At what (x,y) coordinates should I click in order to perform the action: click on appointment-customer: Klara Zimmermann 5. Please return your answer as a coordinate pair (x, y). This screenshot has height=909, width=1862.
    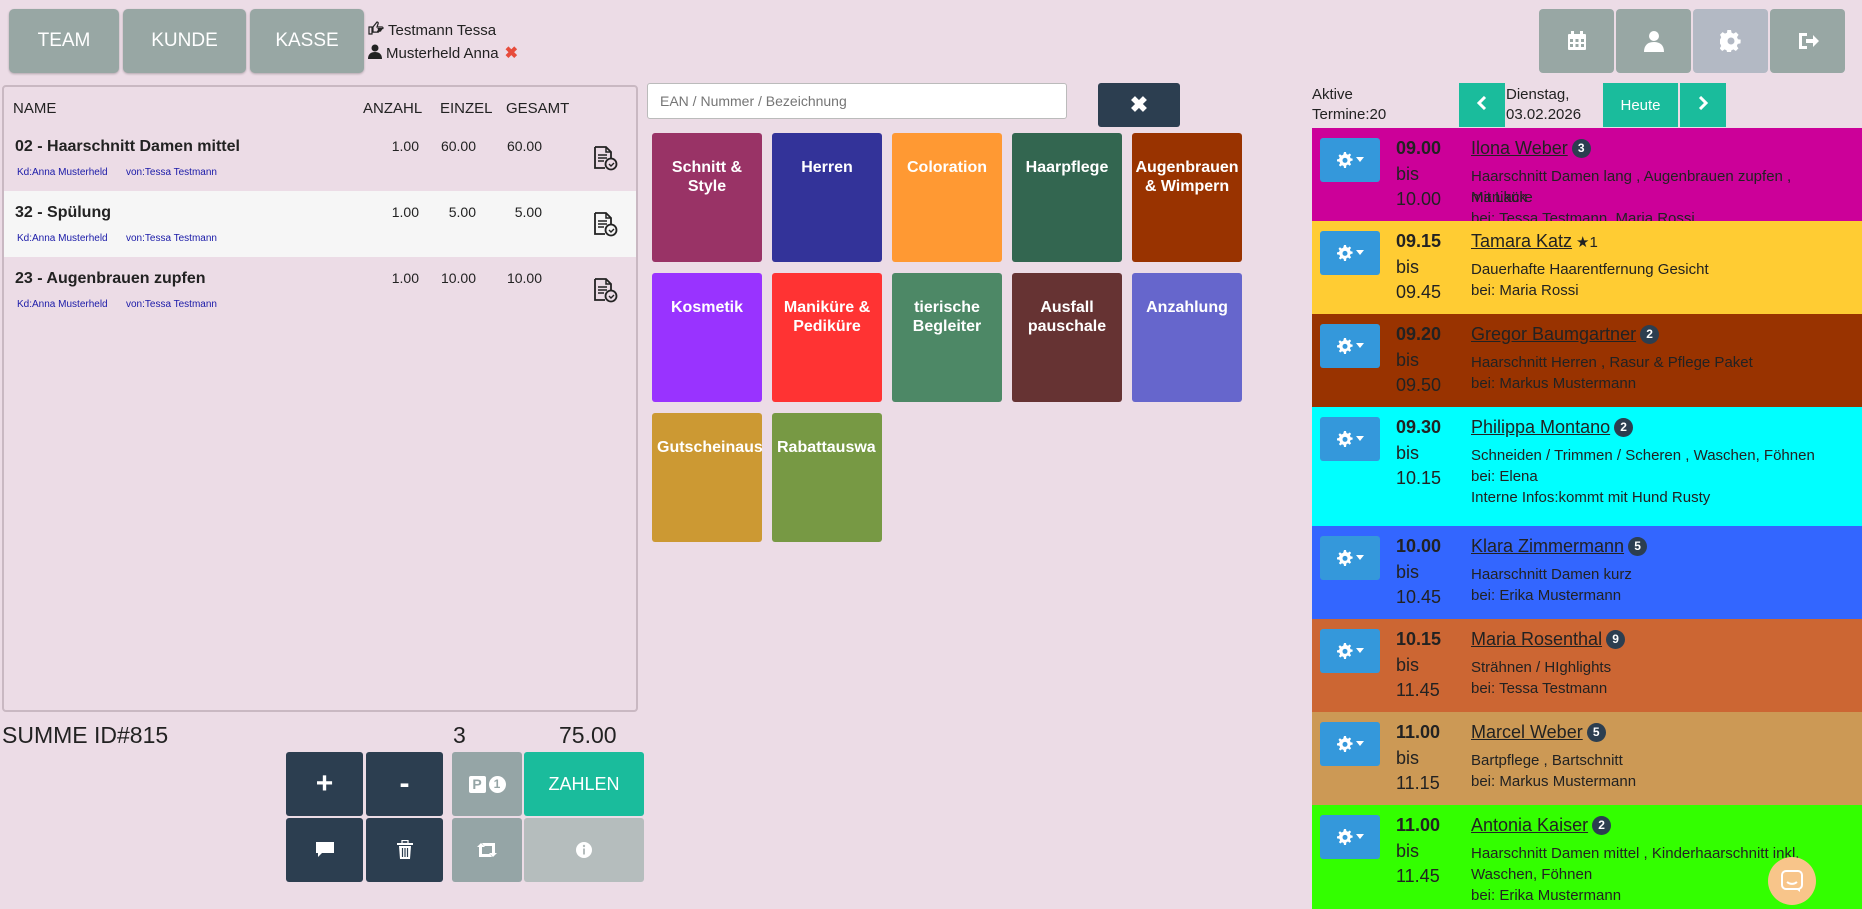
    Looking at the image, I should click on (1559, 546).